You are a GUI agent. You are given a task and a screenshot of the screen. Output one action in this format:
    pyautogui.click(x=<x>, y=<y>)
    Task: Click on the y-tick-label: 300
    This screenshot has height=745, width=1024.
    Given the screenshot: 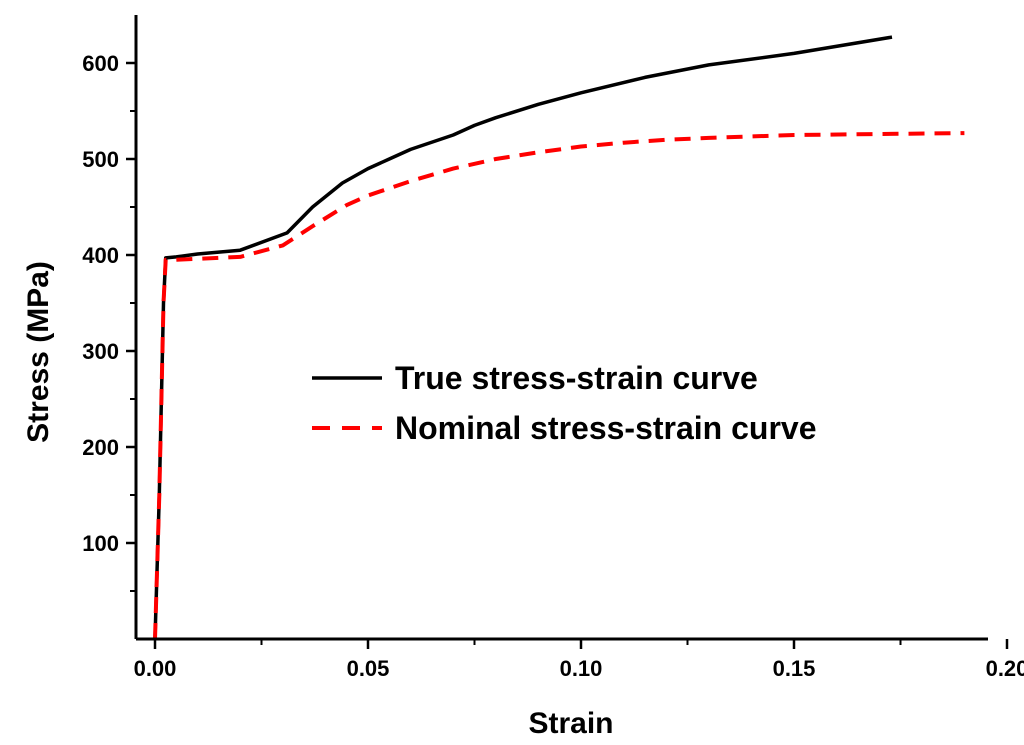 What is the action you would take?
    pyautogui.click(x=100, y=351)
    